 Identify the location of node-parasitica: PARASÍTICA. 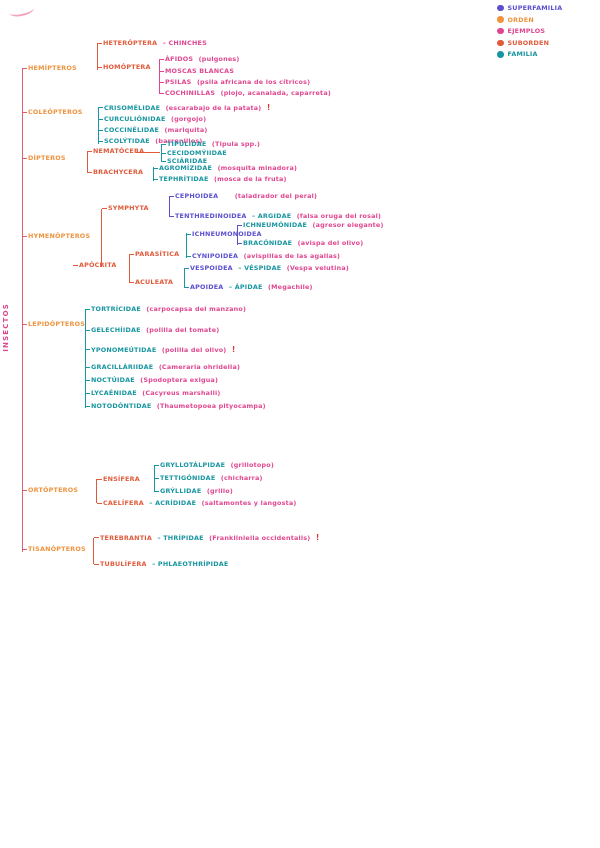
(154, 254).